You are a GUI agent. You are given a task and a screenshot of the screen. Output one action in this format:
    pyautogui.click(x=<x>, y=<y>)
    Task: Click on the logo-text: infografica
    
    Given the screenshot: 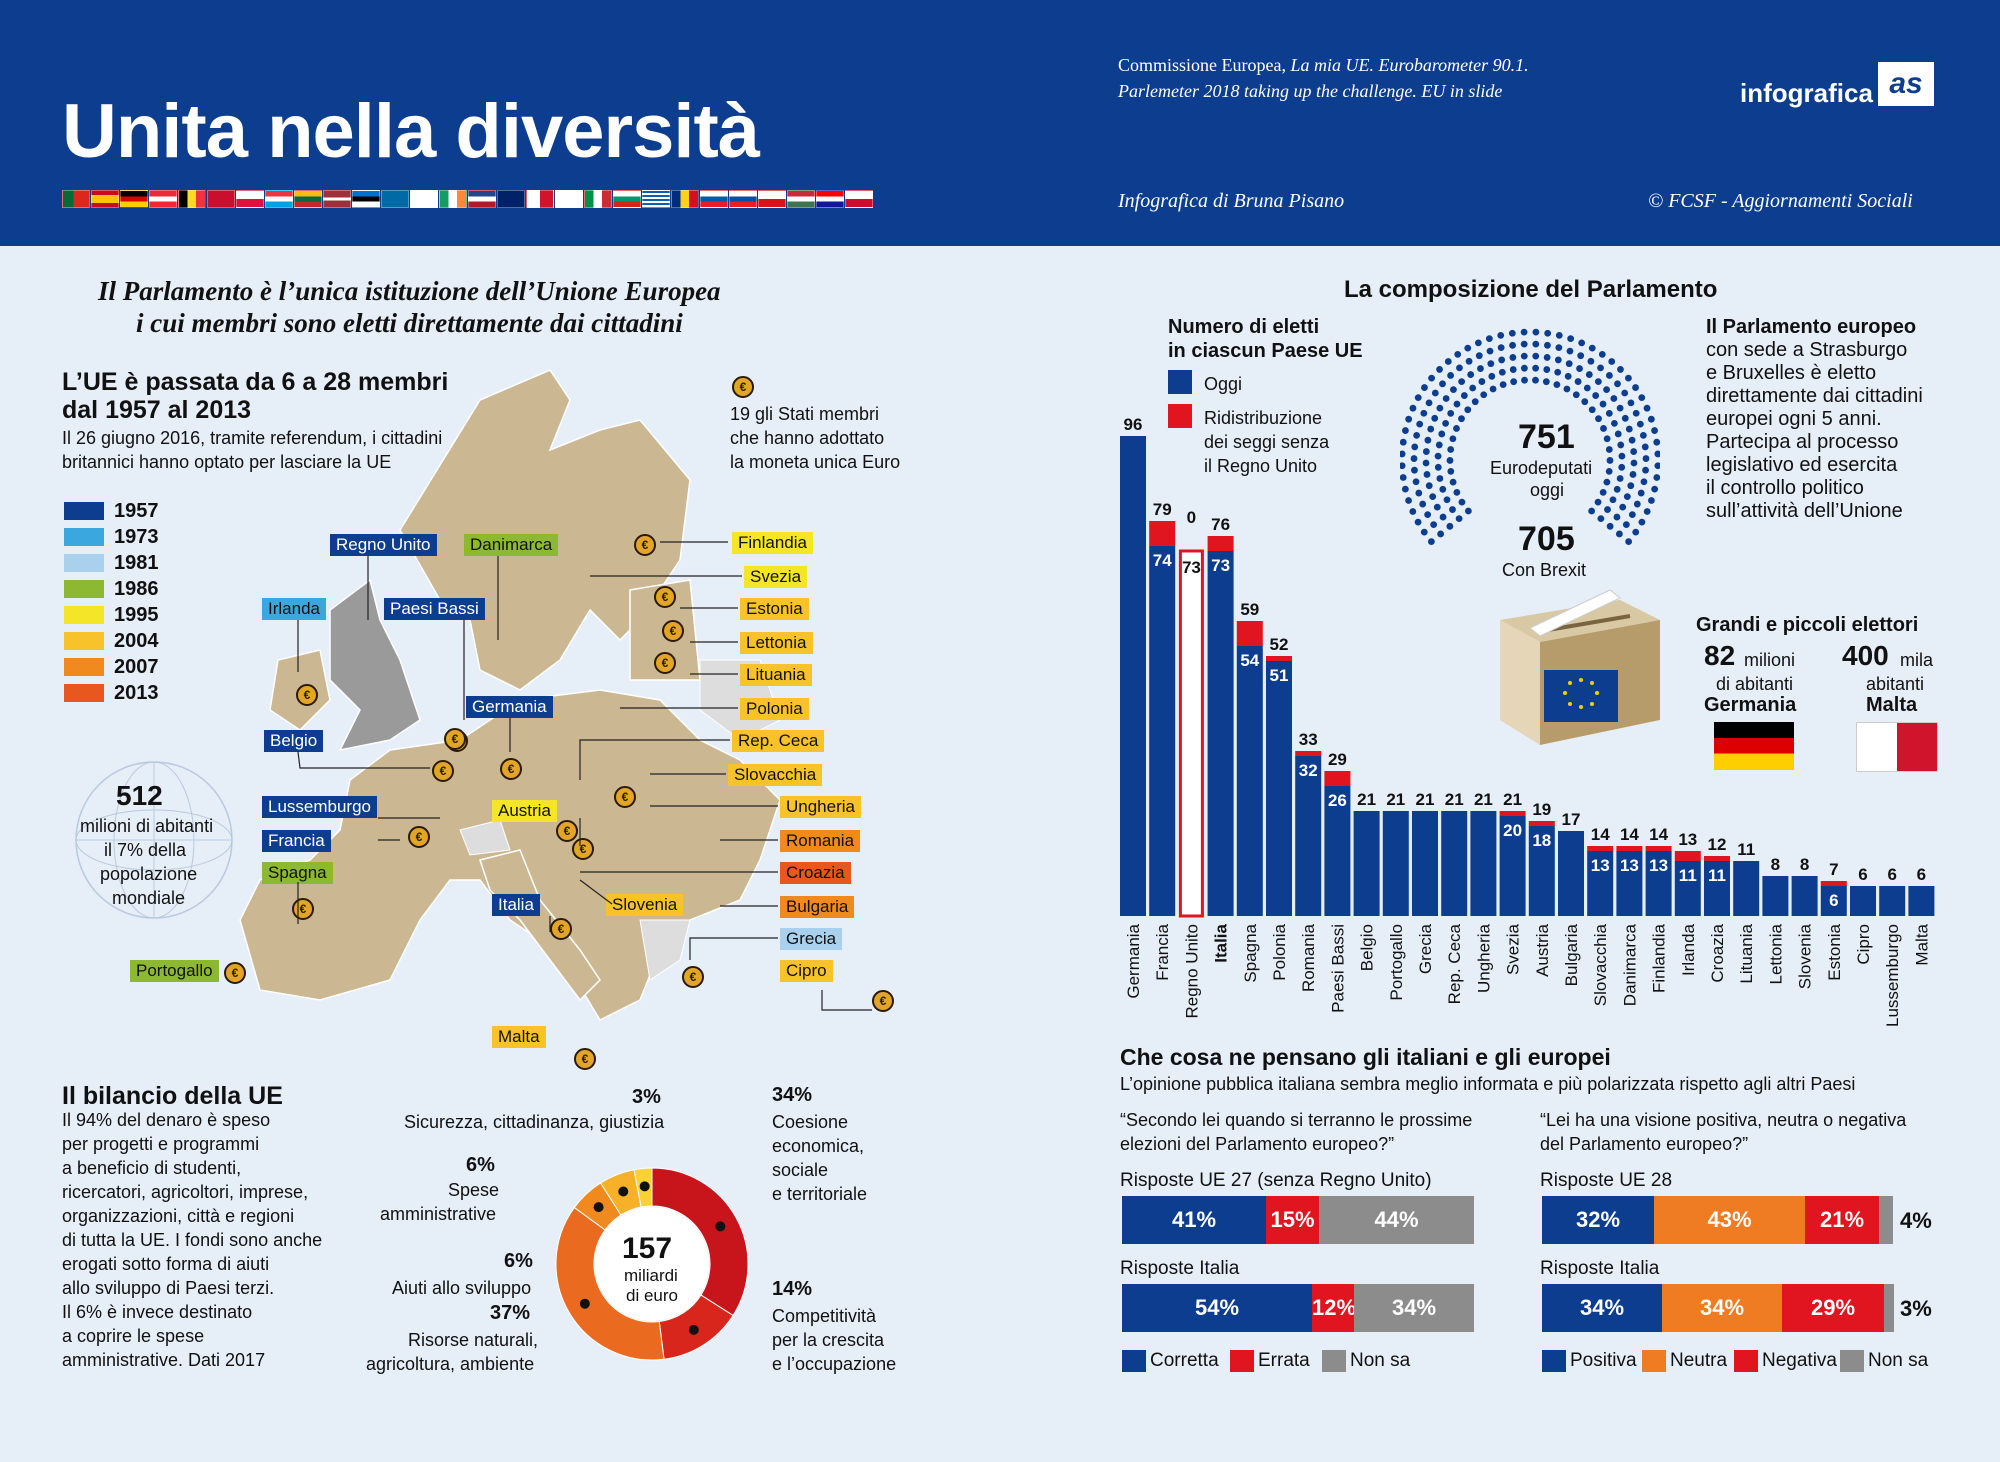 What is the action you would take?
    pyautogui.click(x=1806, y=93)
    